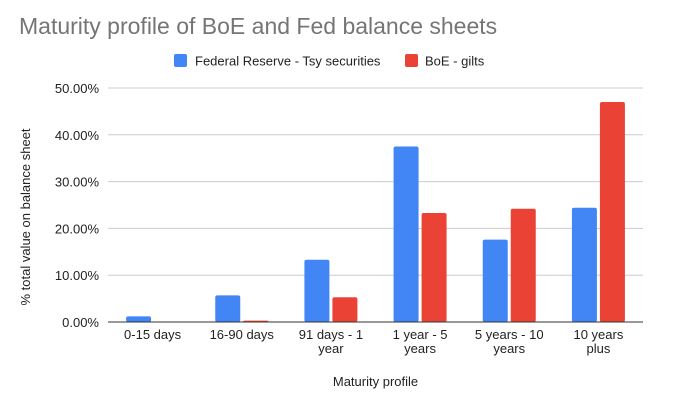 This screenshot has height=408, width=700. Describe the element at coordinates (420, 341) in the screenshot. I see `x-tick-label: 1 year - 5 years` at that location.